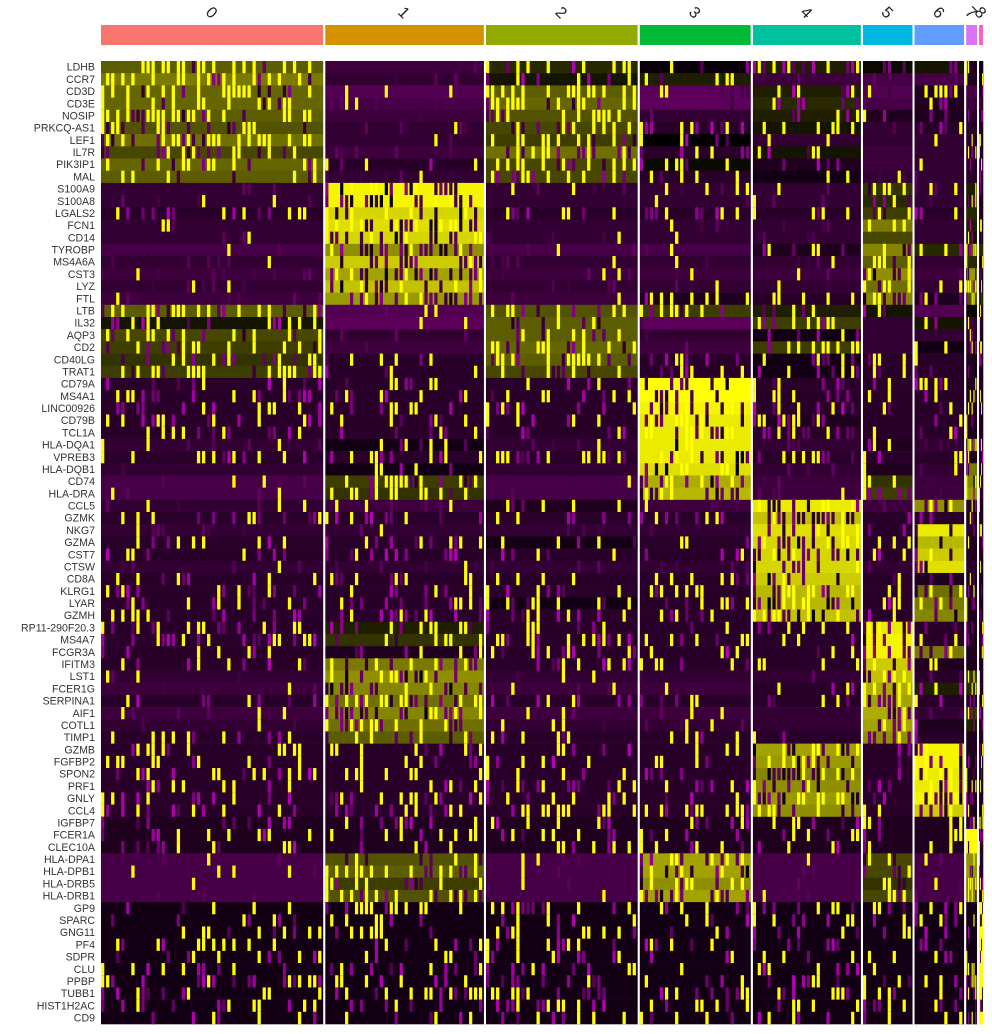  Describe the element at coordinates (68, 446) in the screenshot. I see `gene-label-HLA-DQA1: HLA-DQA1` at that location.